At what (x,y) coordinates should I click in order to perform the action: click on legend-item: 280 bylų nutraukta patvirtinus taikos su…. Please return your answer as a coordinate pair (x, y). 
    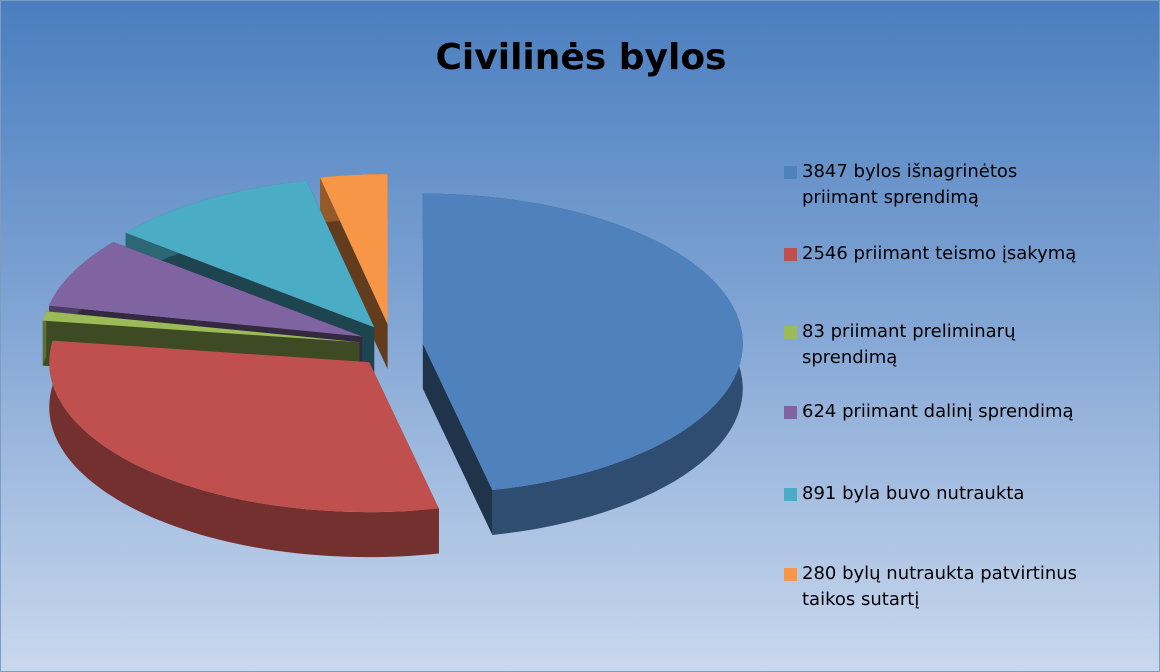
    Looking at the image, I should click on (971, 587).